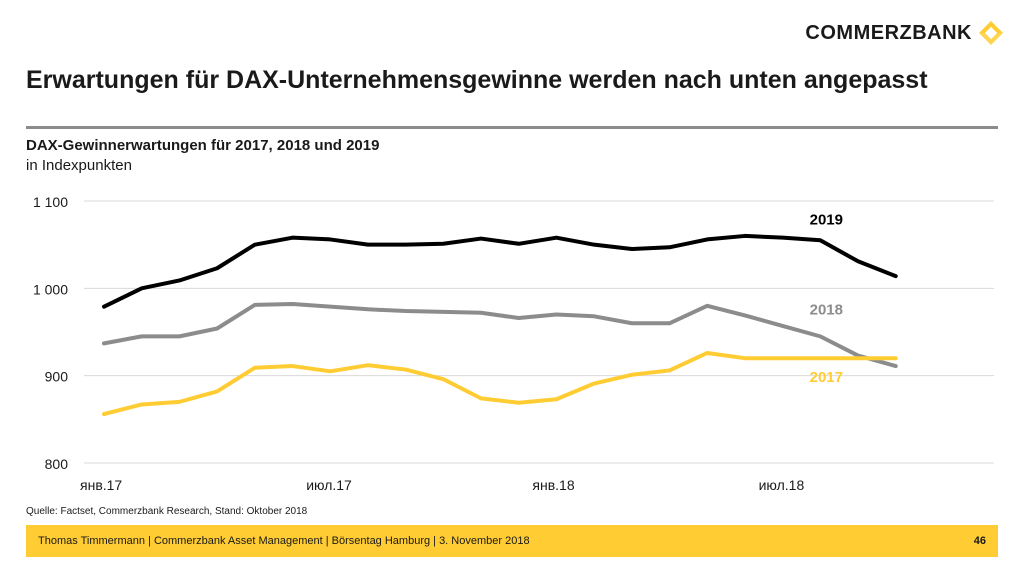 Image resolution: width=1024 pixels, height=576 pixels. What do you see at coordinates (50, 202) in the screenshot?
I see `y-tick-label: 1 100` at bounding box center [50, 202].